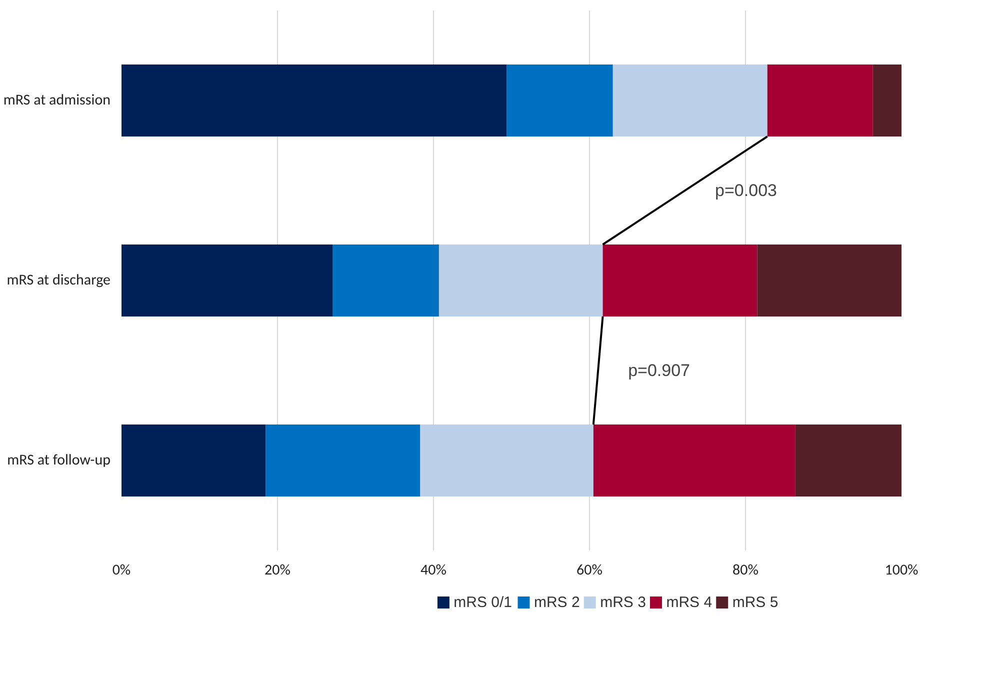  What do you see at coordinates (433, 571) in the screenshot?
I see `x-tick-label: 40%` at bounding box center [433, 571].